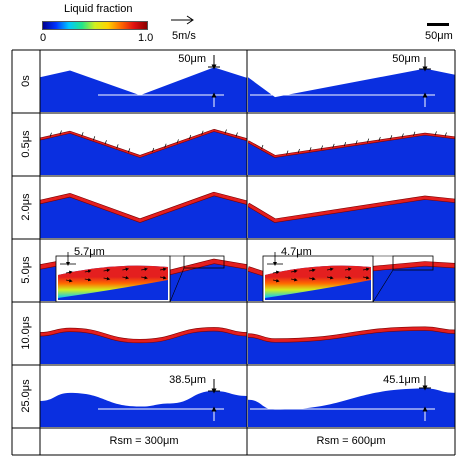  What do you see at coordinates (26, 207) in the screenshot?
I see `row-label-time: 2.0μs` at bounding box center [26, 207].